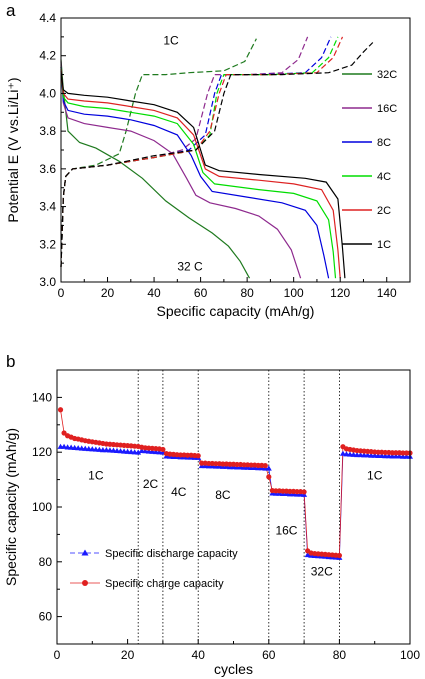 The image size is (425, 679). I want to click on panel-a-y-tick-label: 4.4, so click(47, 18).